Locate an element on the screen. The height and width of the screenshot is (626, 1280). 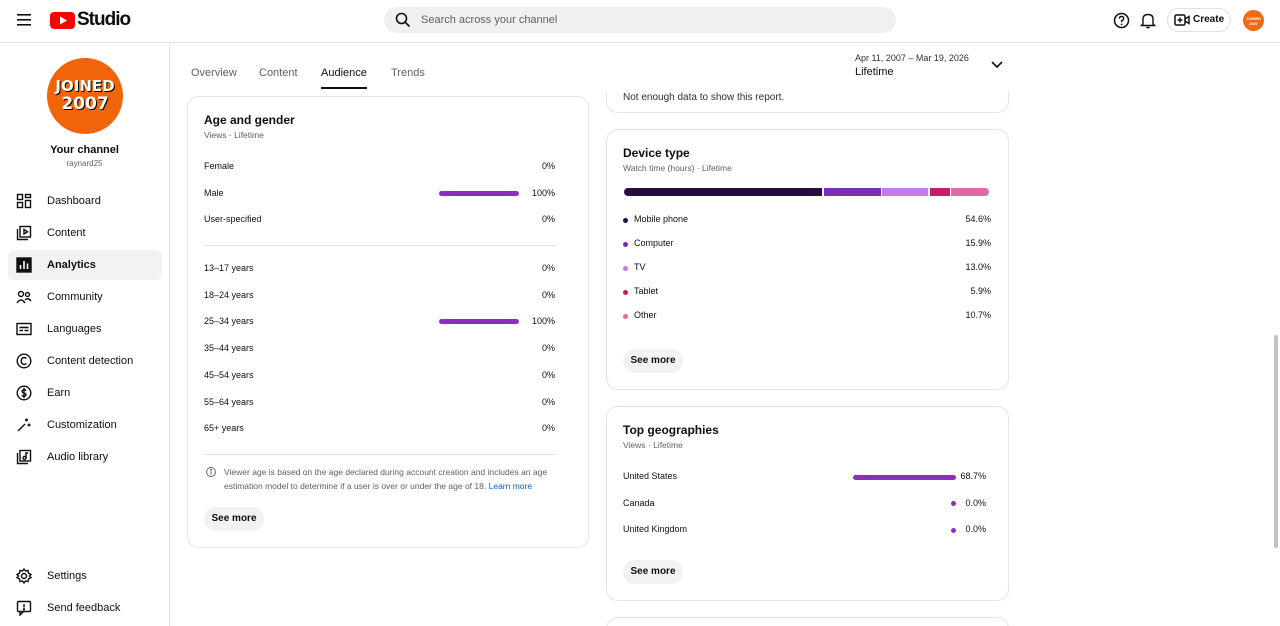
row-label: User-specified is located at coordinates (233, 219).